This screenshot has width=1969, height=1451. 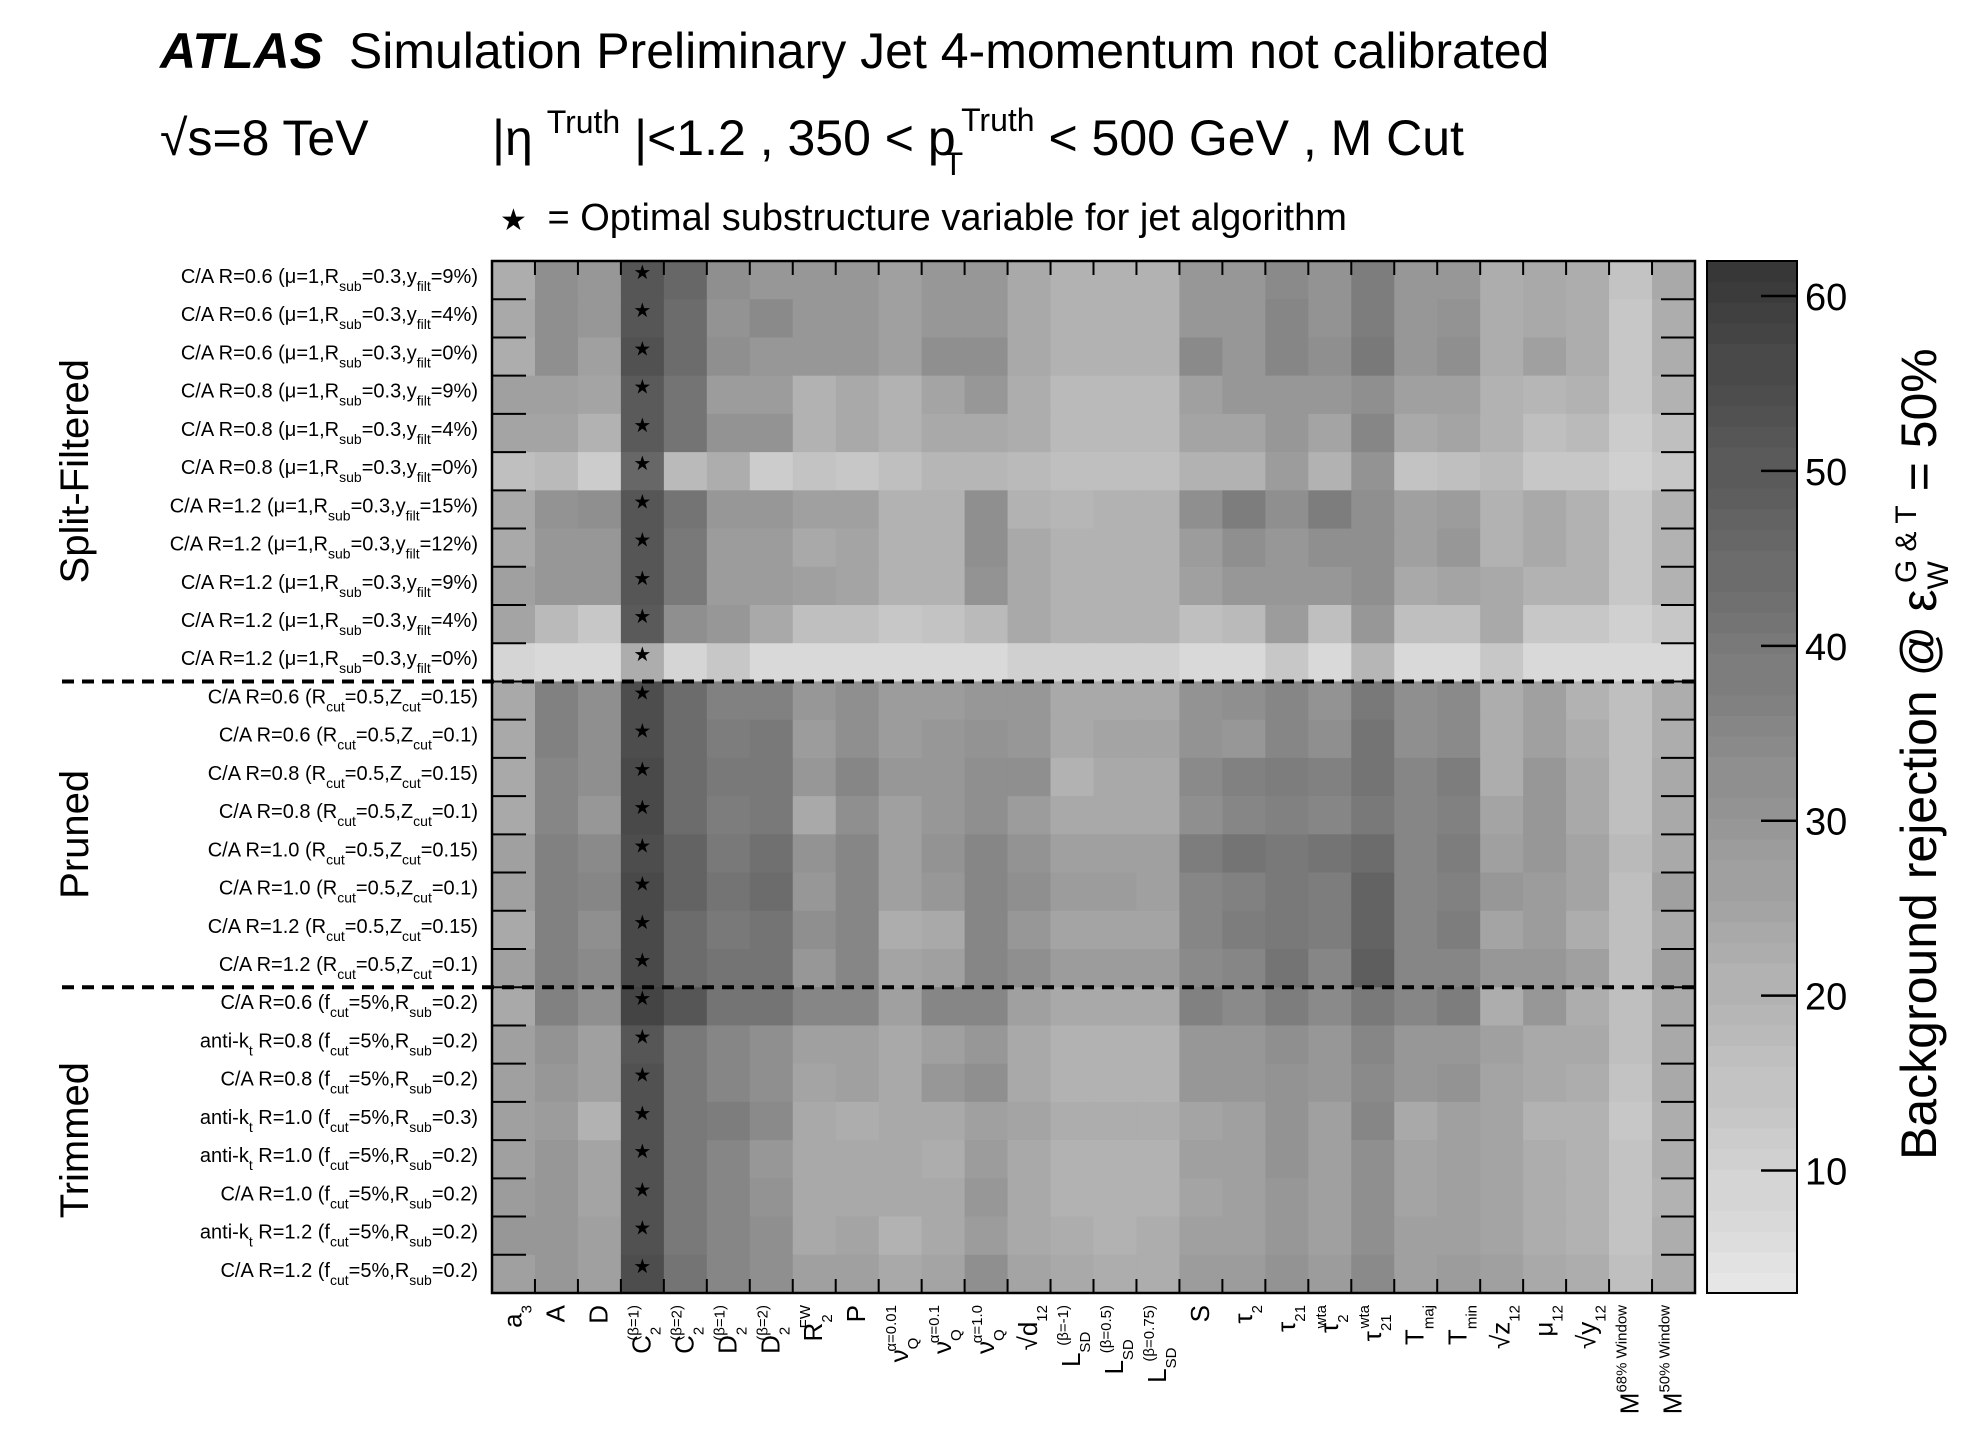 I want to click on atlas-label: ATLAS, so click(x=240, y=51).